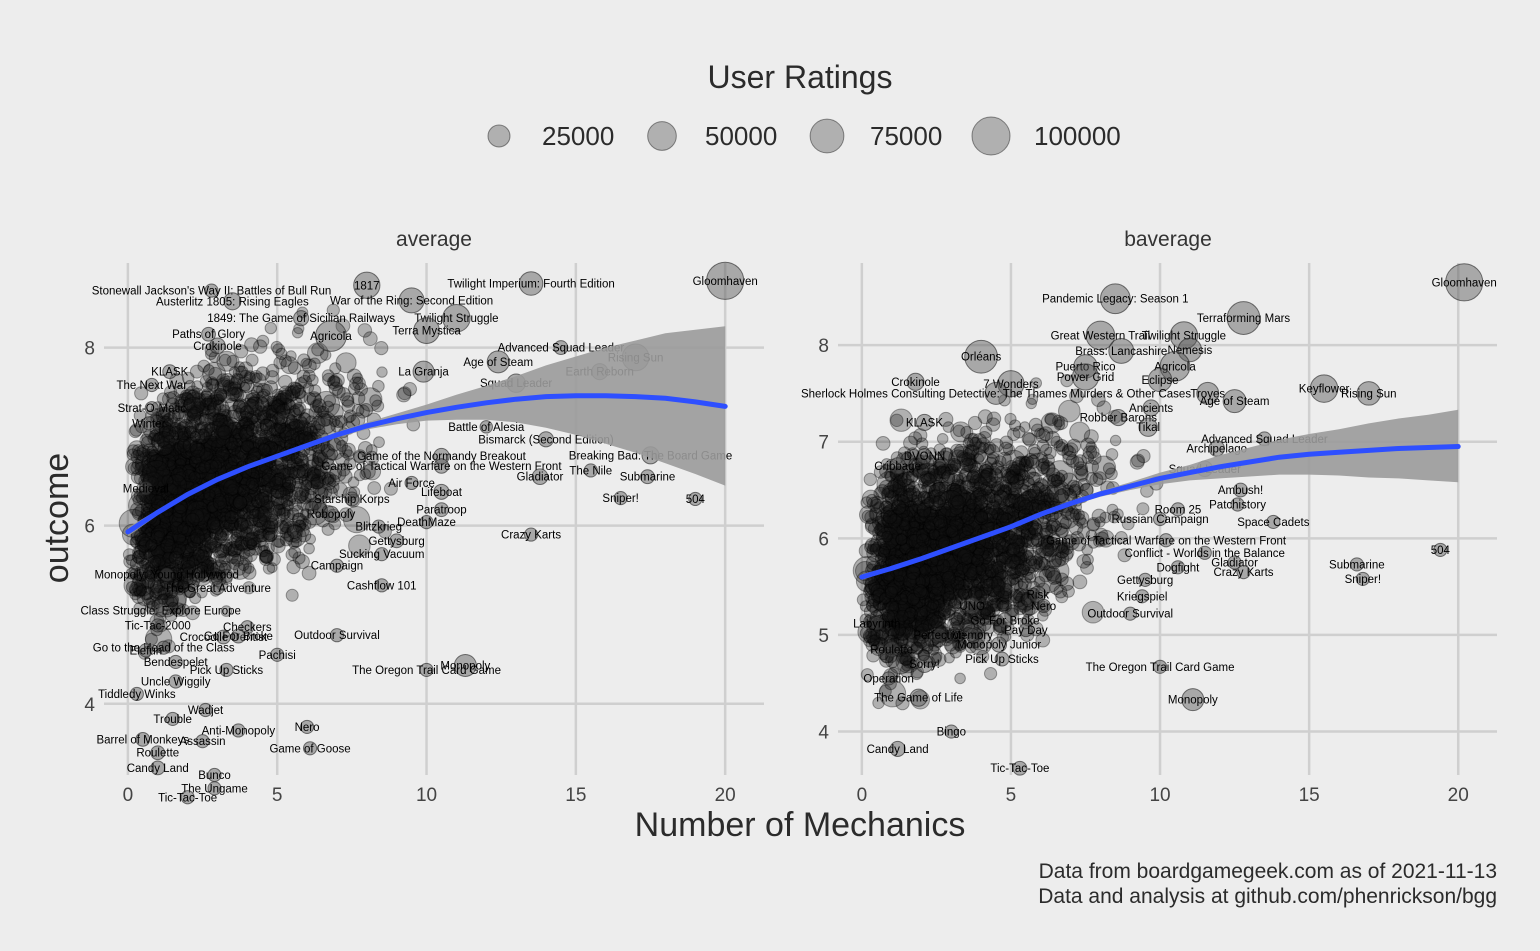  I want to click on x-tick-label: 15, so click(1309, 795).